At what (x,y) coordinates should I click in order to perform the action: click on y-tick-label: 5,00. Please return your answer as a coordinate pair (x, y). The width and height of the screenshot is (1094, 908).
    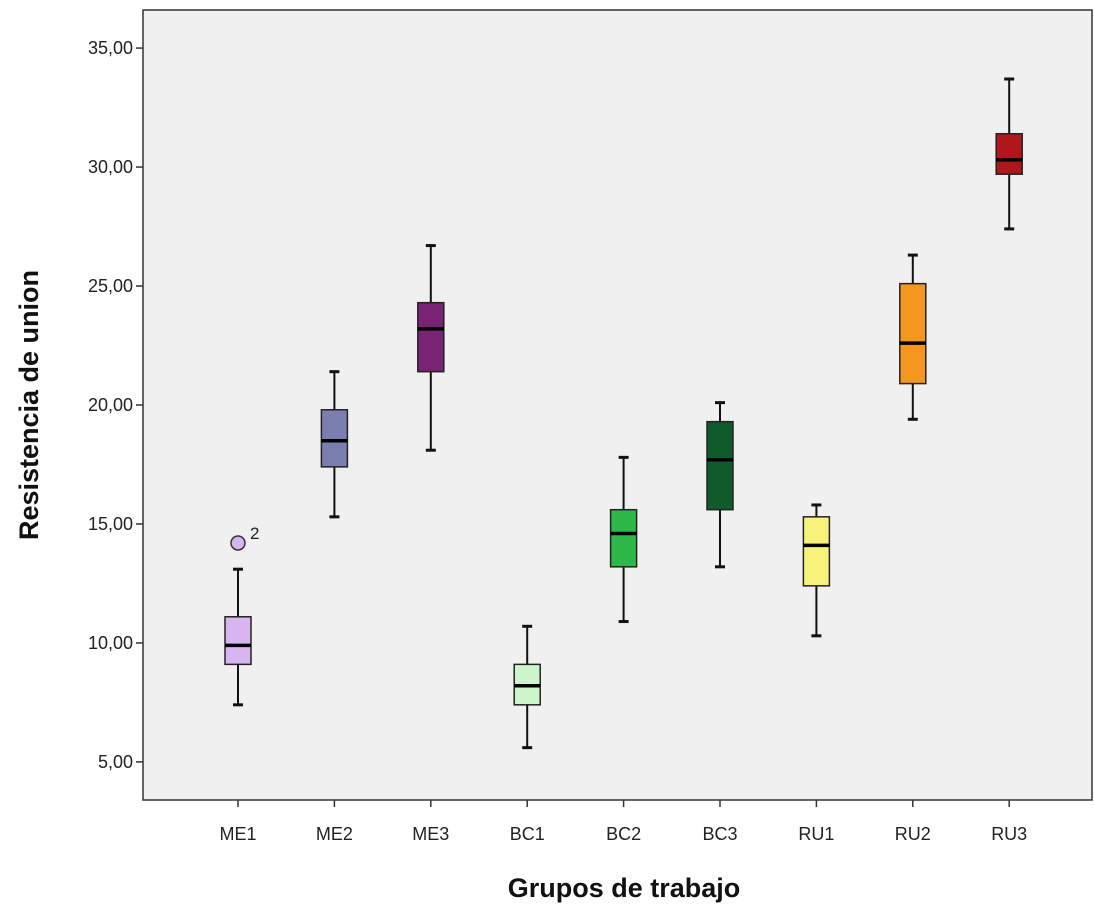
    Looking at the image, I should click on (115, 762).